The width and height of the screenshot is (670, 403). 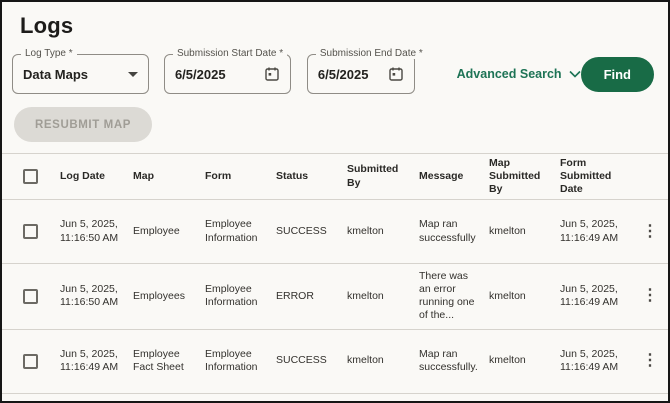 I want to click on advanced-search-label: Advanced Search, so click(x=509, y=74).